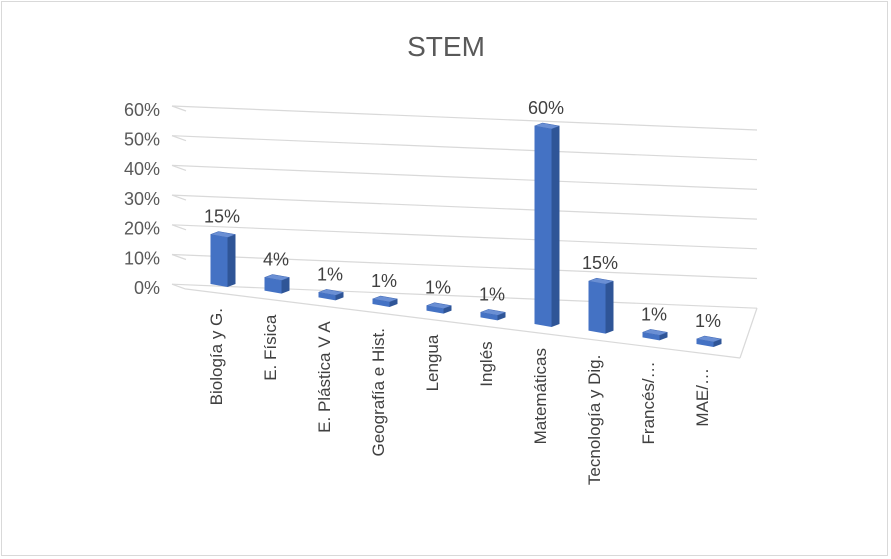 The height and width of the screenshot is (559, 891). What do you see at coordinates (142, 110) in the screenshot?
I see `y-tick-label: 60%` at bounding box center [142, 110].